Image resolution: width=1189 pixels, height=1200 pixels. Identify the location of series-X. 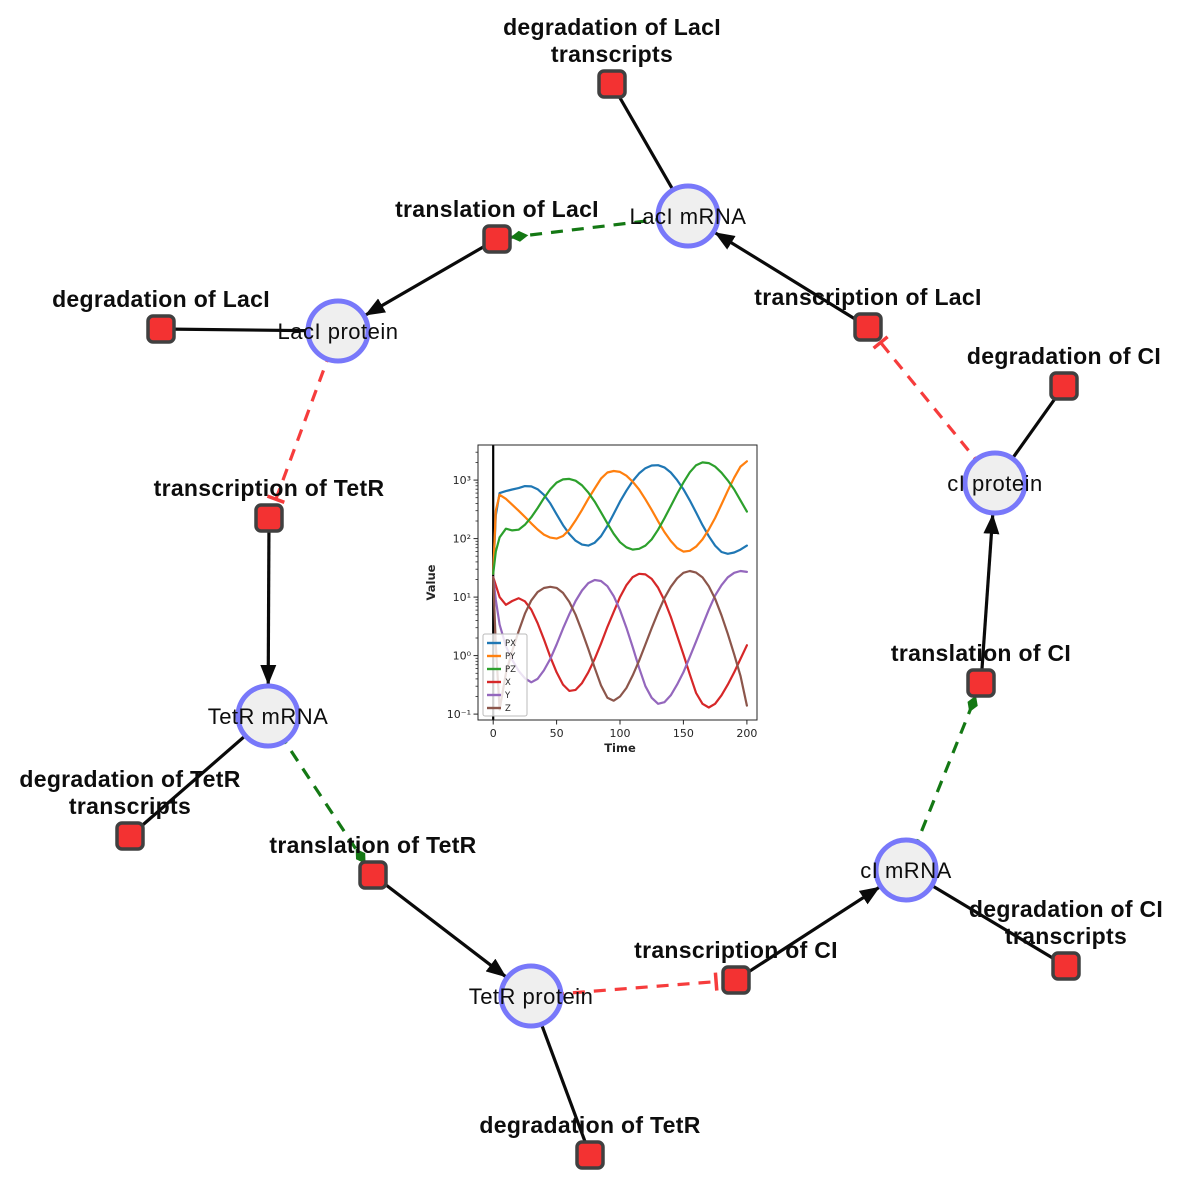
(620, 640).